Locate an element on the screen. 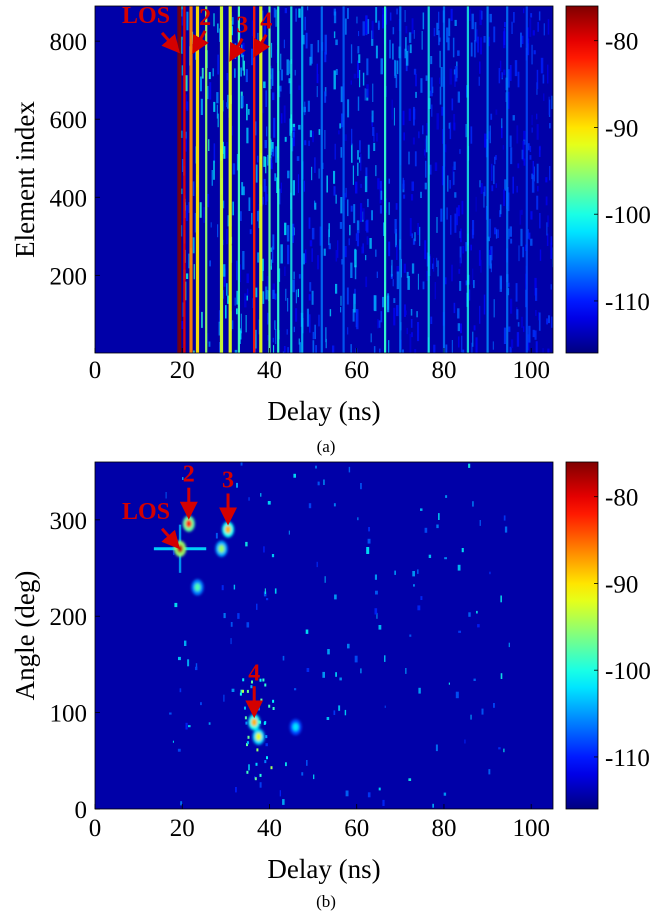  colorbar-tick-label: -110 is located at coordinates (627, 758).